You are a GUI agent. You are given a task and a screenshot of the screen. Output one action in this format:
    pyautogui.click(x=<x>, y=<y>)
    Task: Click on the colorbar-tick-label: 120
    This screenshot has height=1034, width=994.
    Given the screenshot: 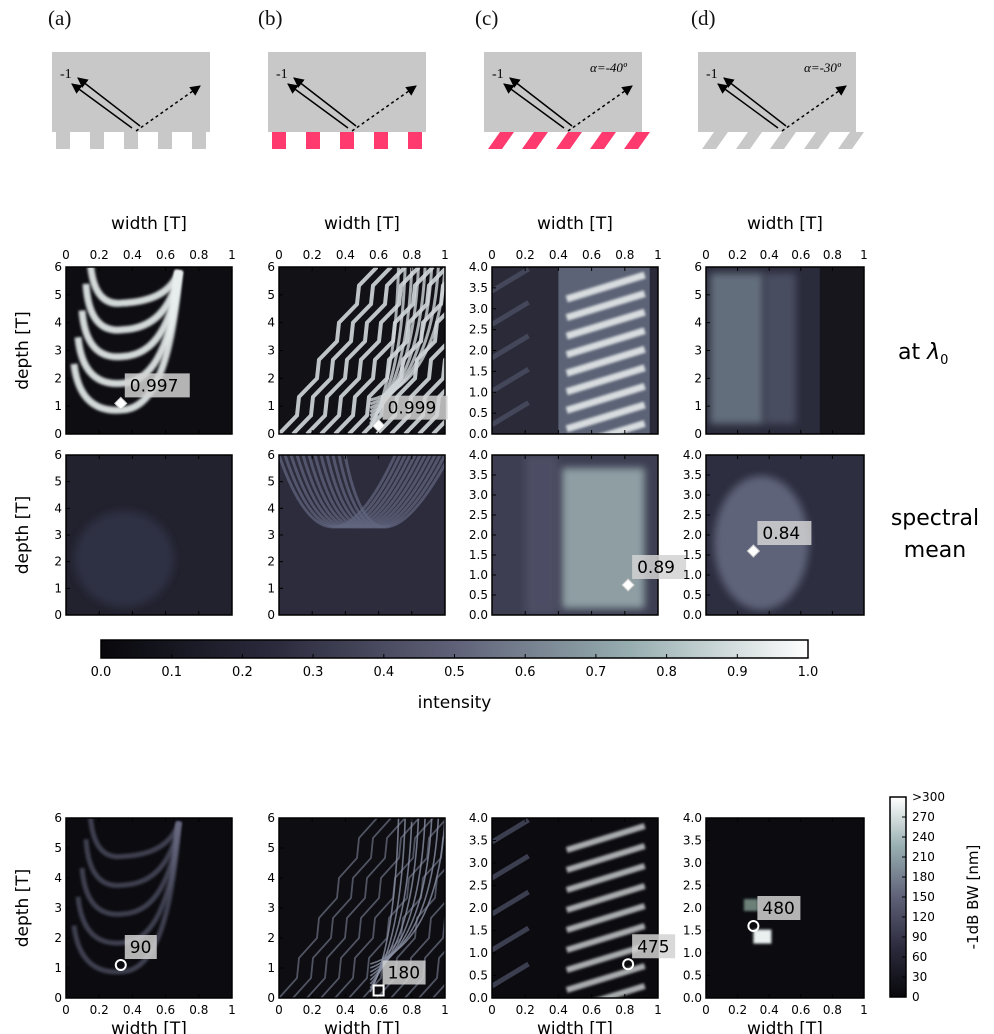 What is the action you would take?
    pyautogui.click(x=923, y=917)
    